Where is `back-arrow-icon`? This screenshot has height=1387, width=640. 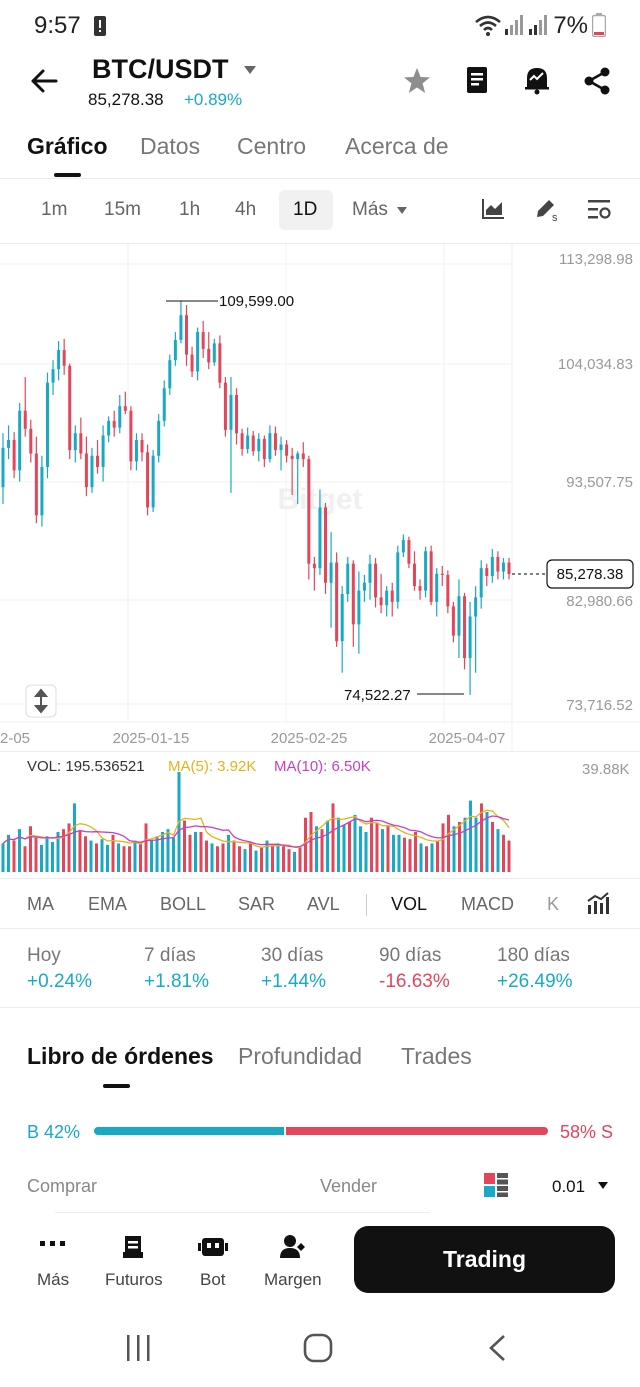
back-arrow-icon is located at coordinates (44, 81).